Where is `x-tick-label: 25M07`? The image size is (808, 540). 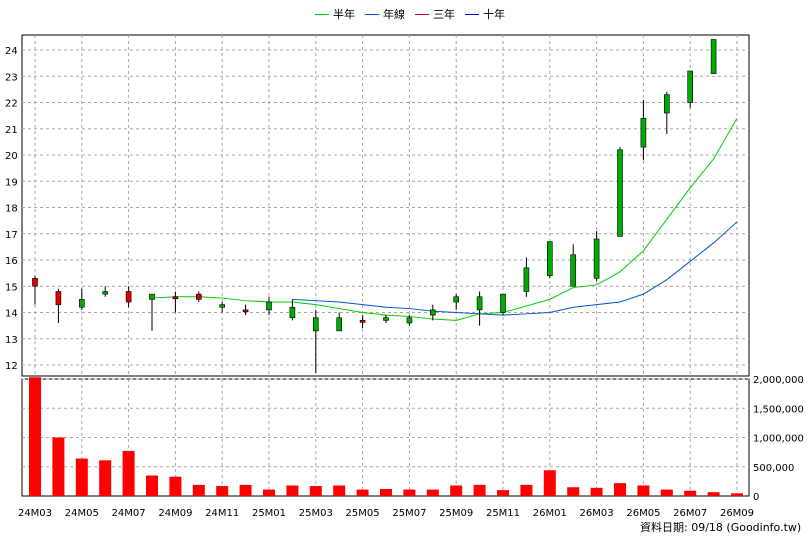
x-tick-label: 25M07 is located at coordinates (409, 513).